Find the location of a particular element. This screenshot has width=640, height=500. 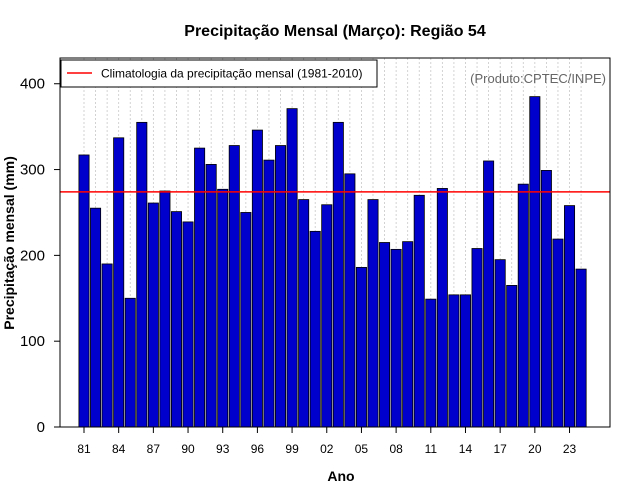

x-tick-label: 93 is located at coordinates (223, 449).